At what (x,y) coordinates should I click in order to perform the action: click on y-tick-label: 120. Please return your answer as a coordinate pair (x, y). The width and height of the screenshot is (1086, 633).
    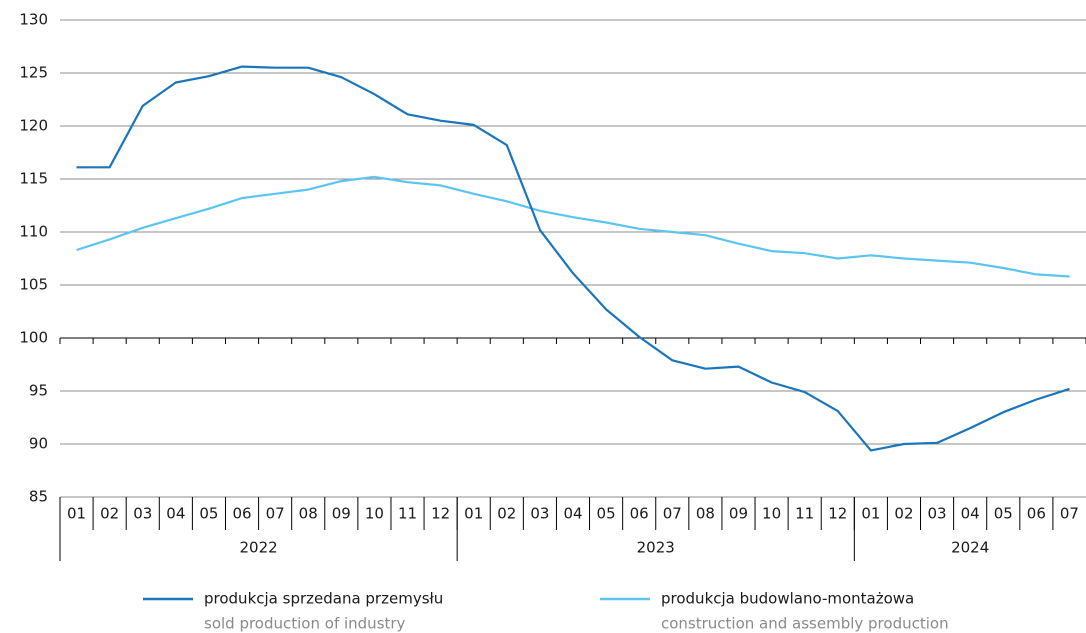
    Looking at the image, I should click on (33, 126).